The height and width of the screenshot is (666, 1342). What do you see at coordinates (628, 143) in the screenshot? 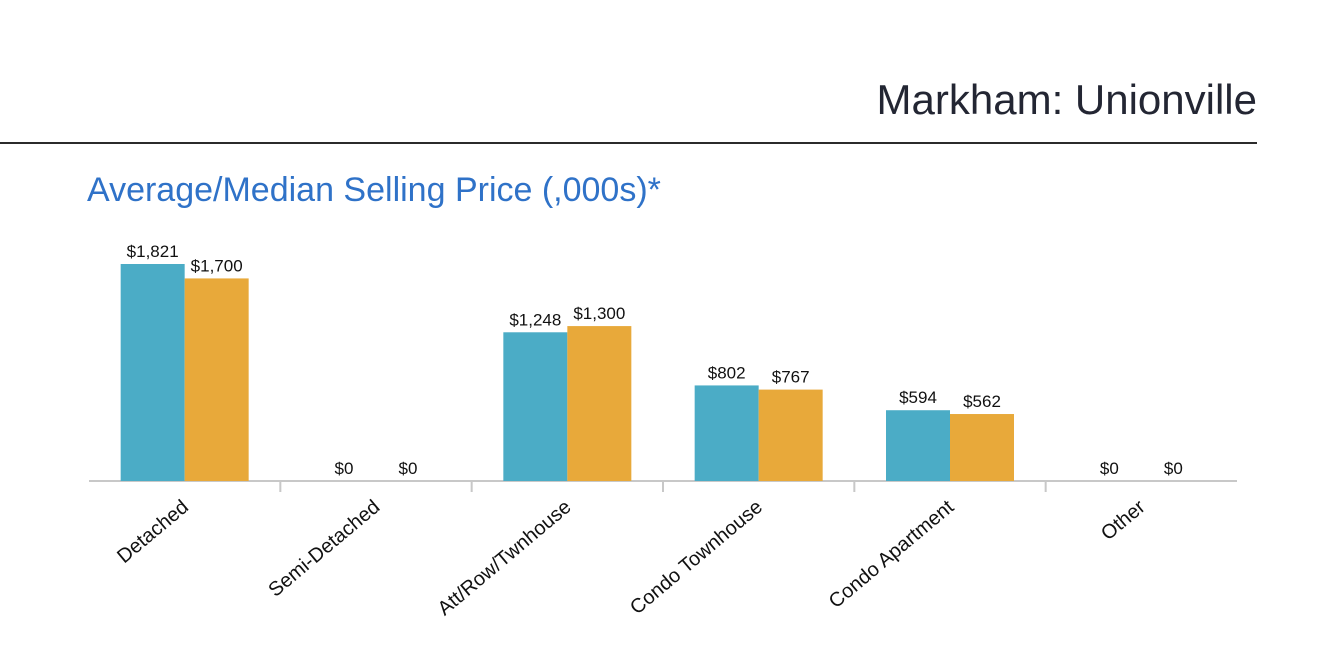
I see `title-divider` at bounding box center [628, 143].